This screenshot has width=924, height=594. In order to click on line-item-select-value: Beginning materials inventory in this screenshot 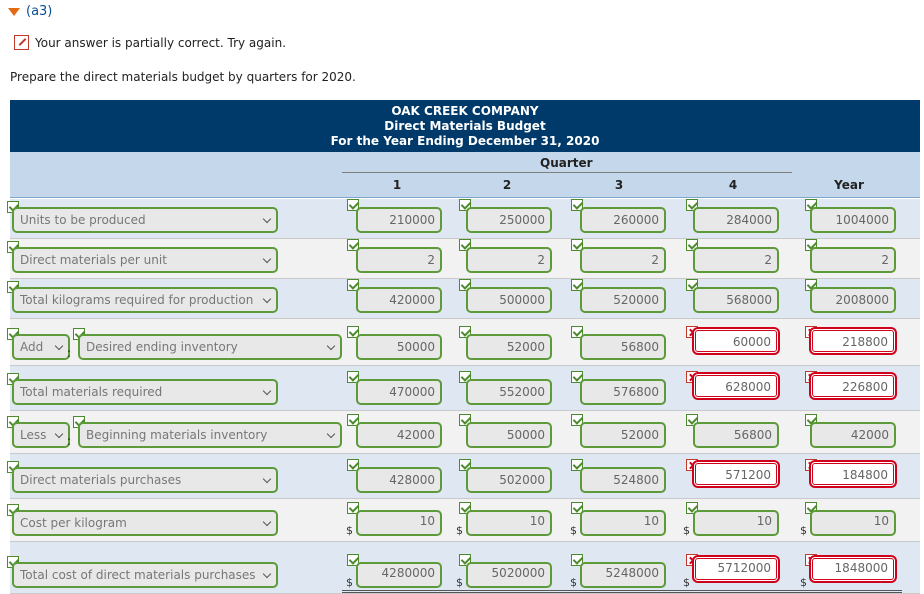, I will do `click(177, 435)`.